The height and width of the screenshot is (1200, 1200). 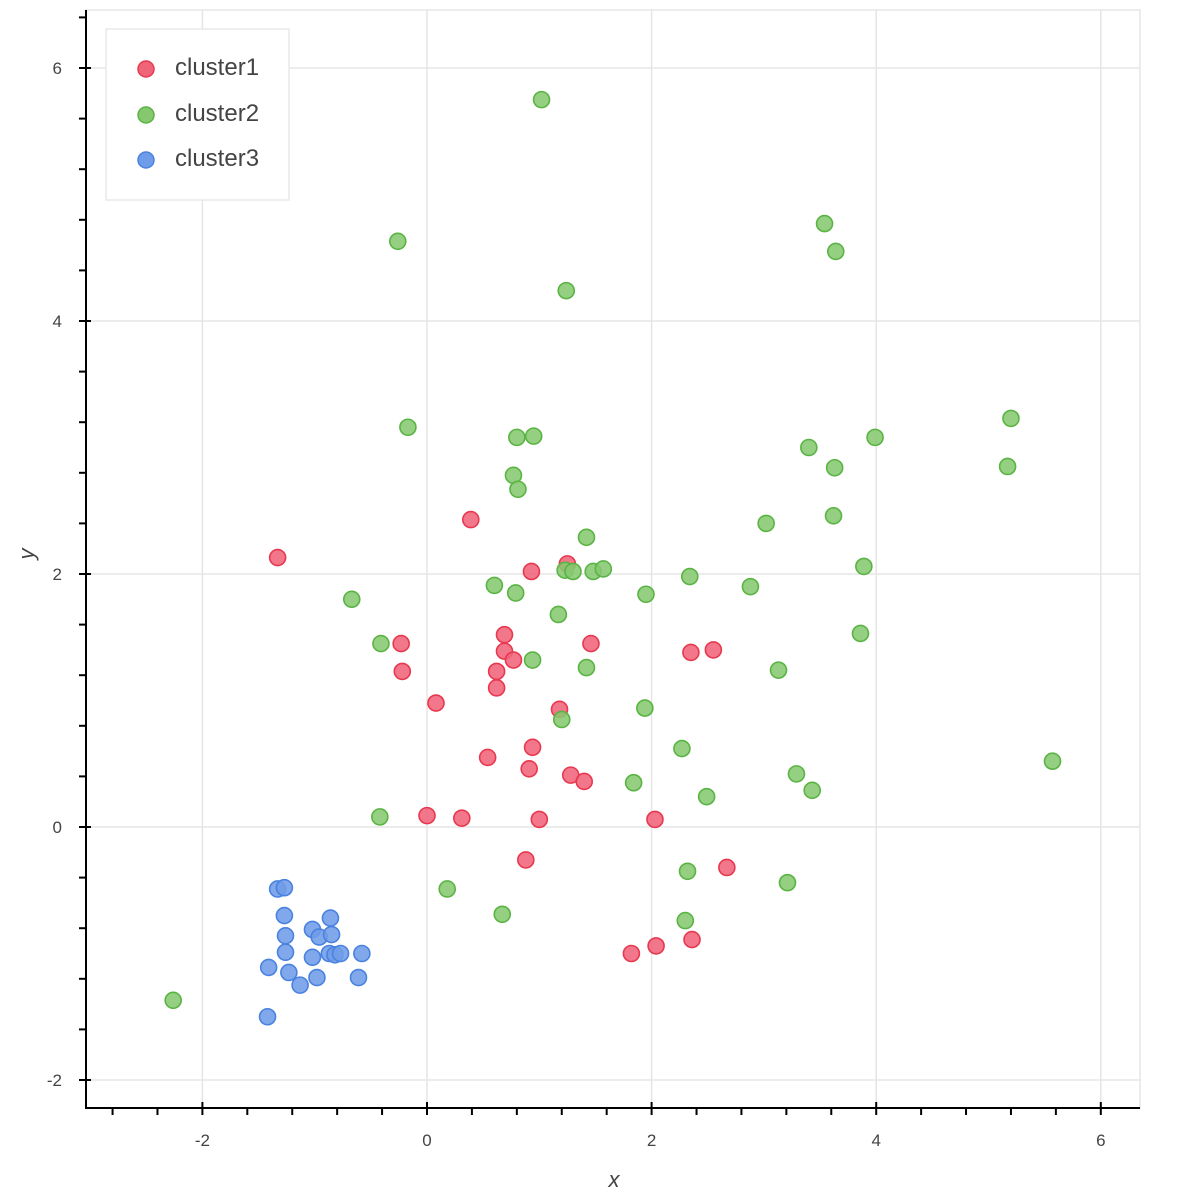 I want to click on legend-label: cluster3, so click(x=217, y=158).